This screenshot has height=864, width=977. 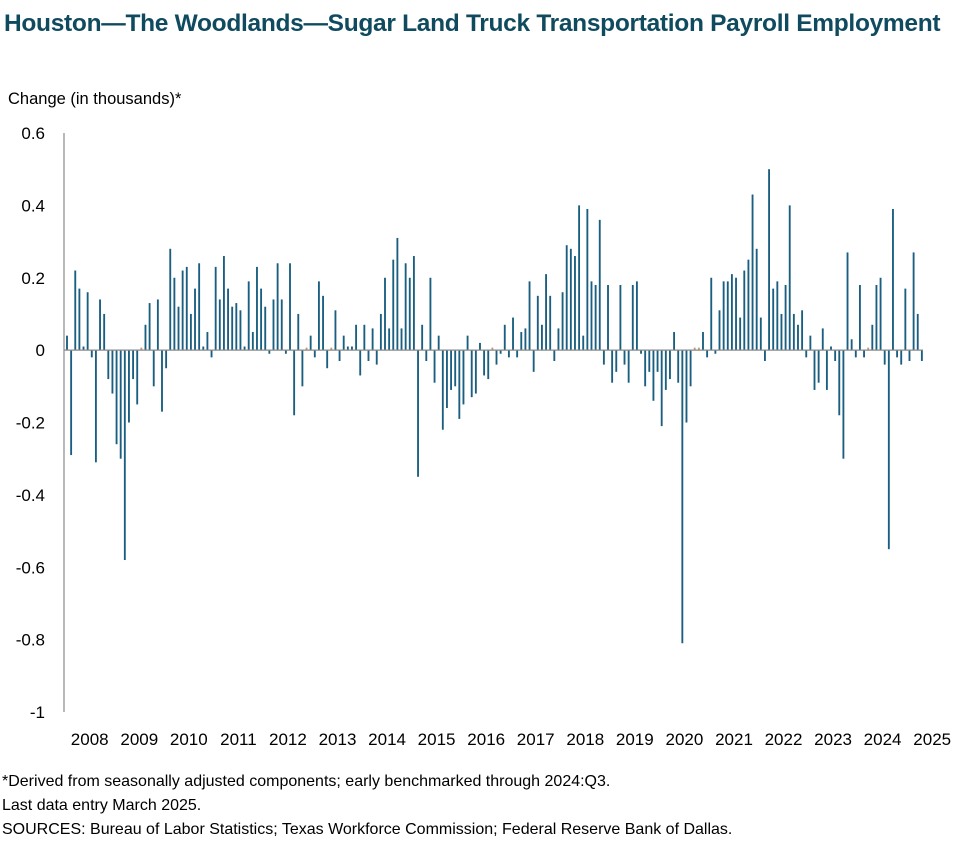 What do you see at coordinates (40, 350) in the screenshot?
I see `y-tick-label: 0` at bounding box center [40, 350].